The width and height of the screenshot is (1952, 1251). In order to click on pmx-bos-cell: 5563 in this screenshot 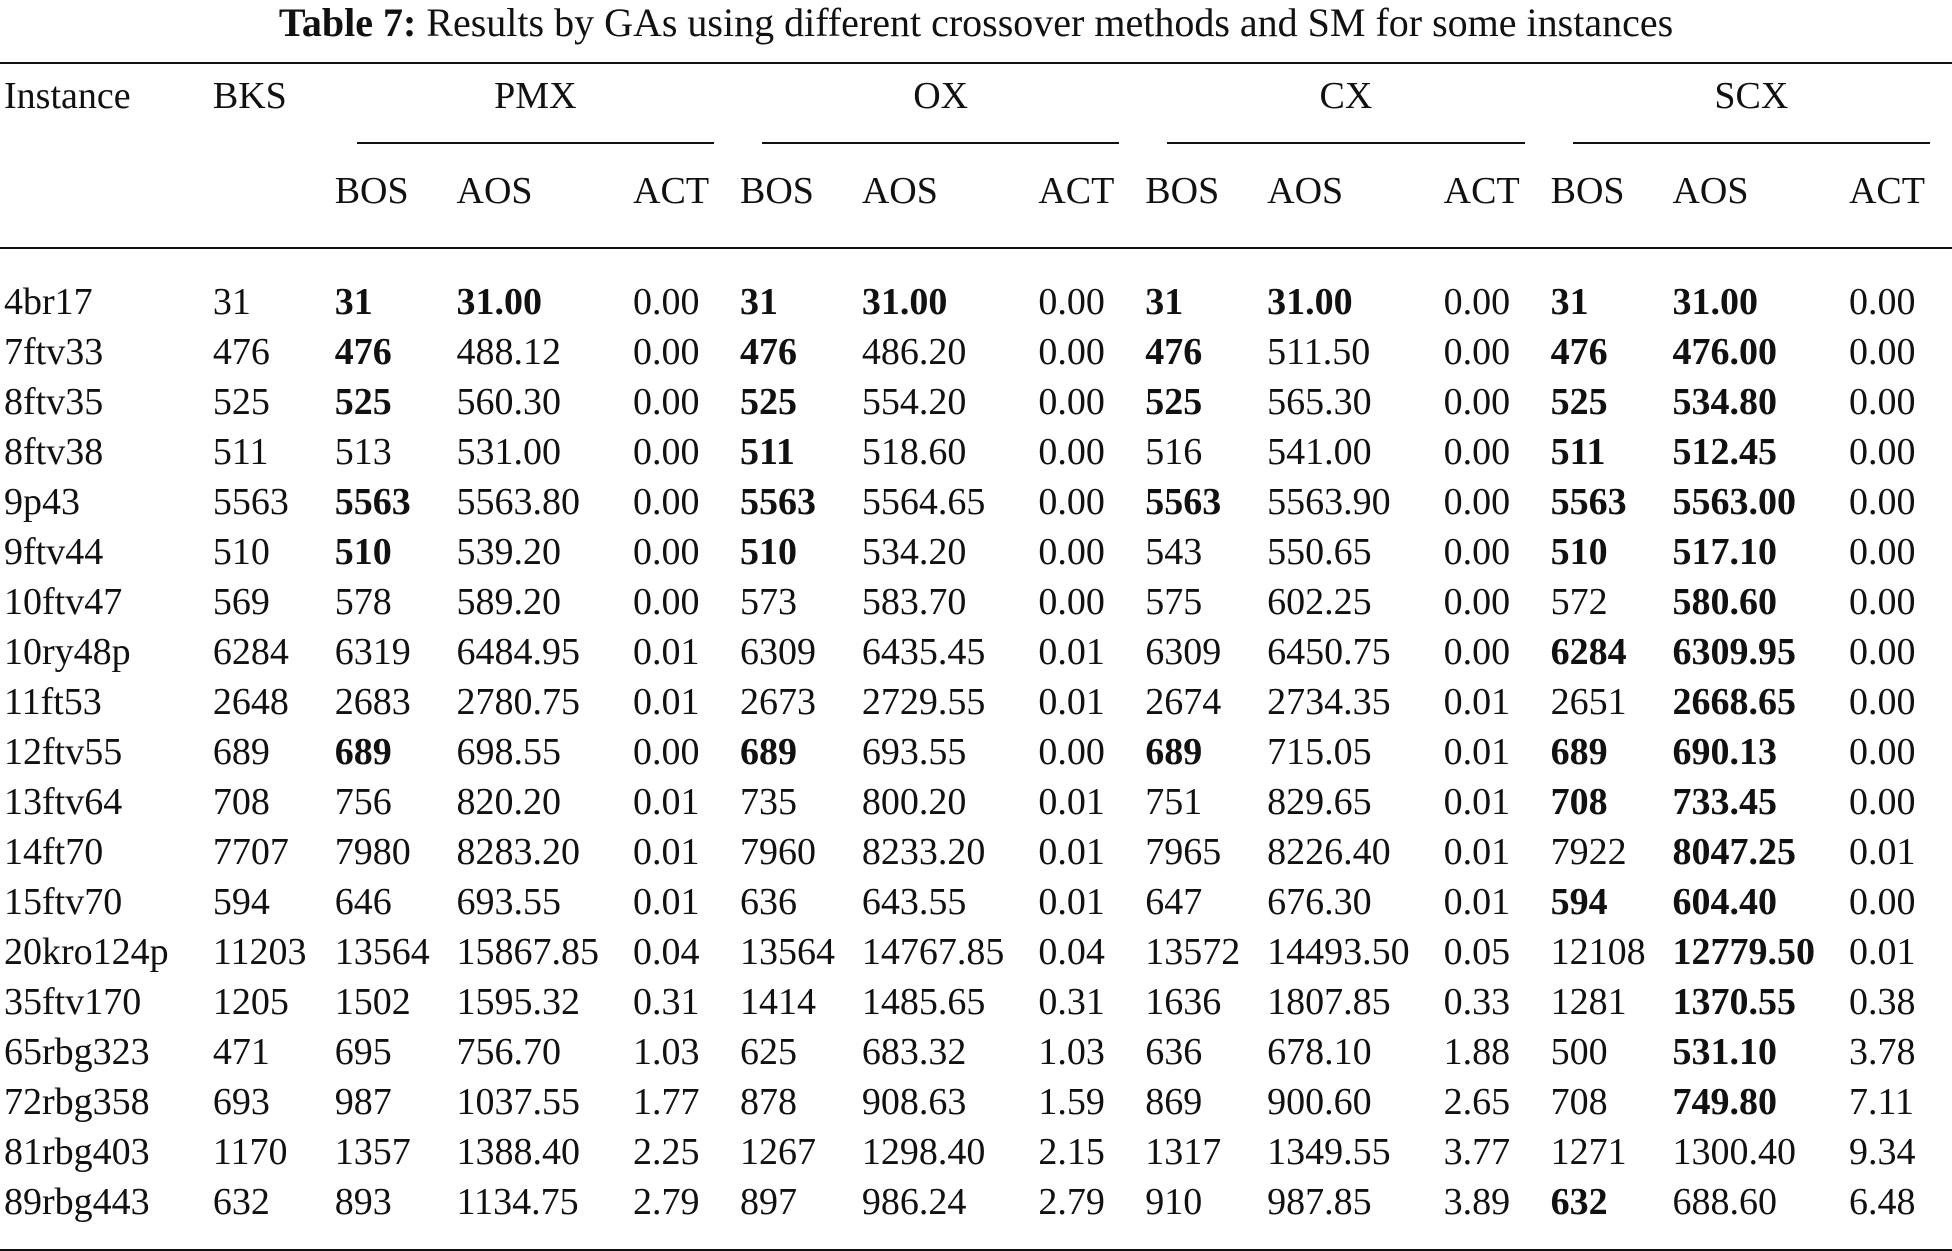, I will do `click(372, 502)`.